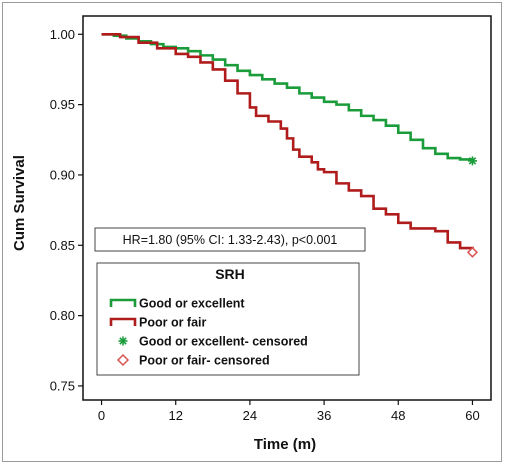 This screenshot has width=505, height=468. I want to click on censor-marker-good-or-excellent, so click(472, 161).